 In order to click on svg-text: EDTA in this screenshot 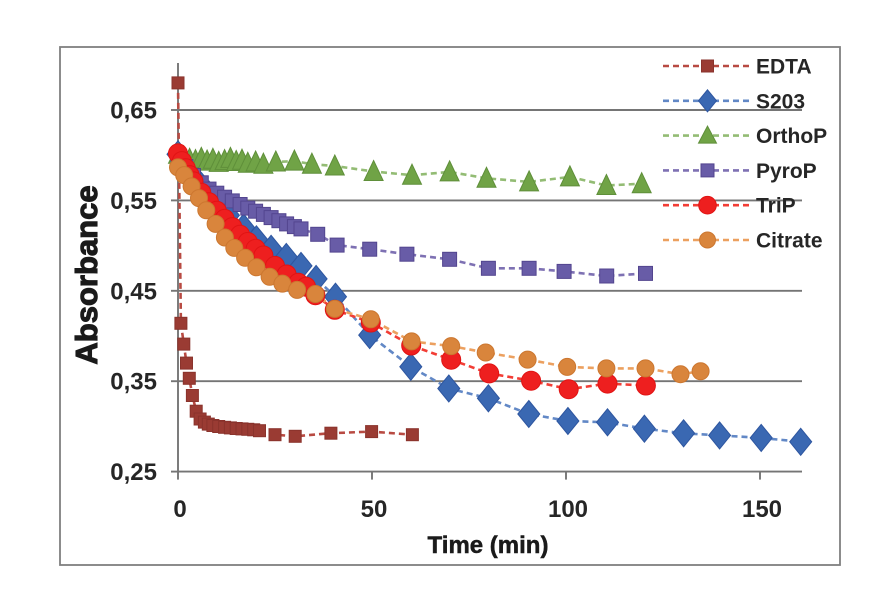, I will do `click(784, 67)`.